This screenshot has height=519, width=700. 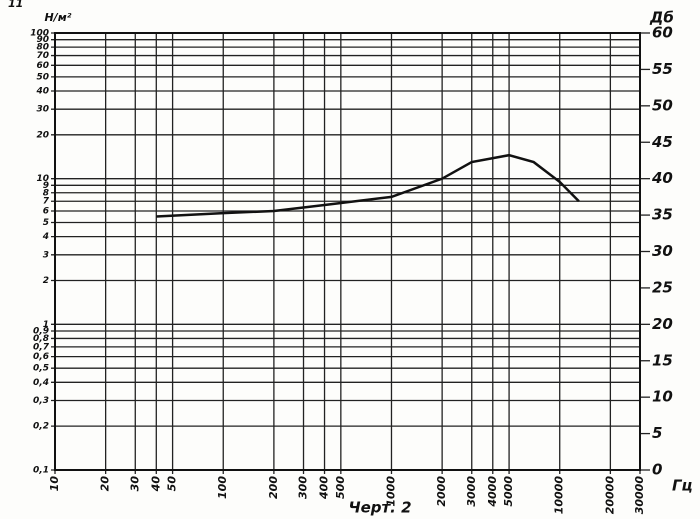 What do you see at coordinates (368, 185) in the screenshot?
I see `data-line` at bounding box center [368, 185].